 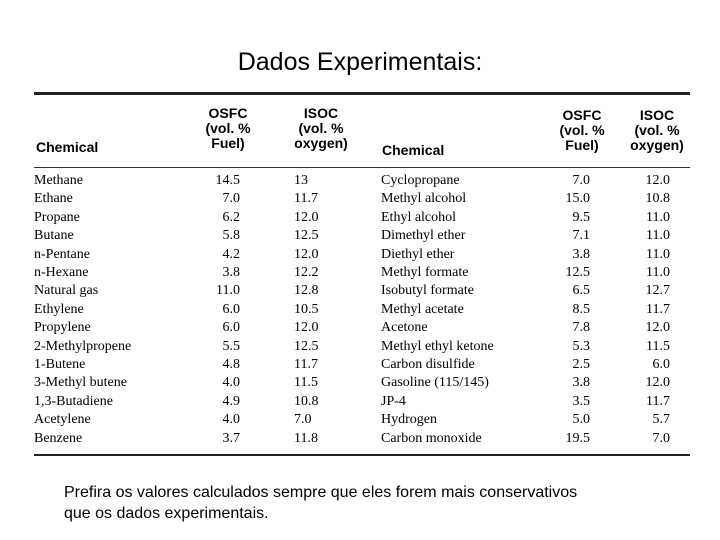 I want to click on header-isoc-right: ISOC (vol. % oxygen), so click(x=657, y=130).